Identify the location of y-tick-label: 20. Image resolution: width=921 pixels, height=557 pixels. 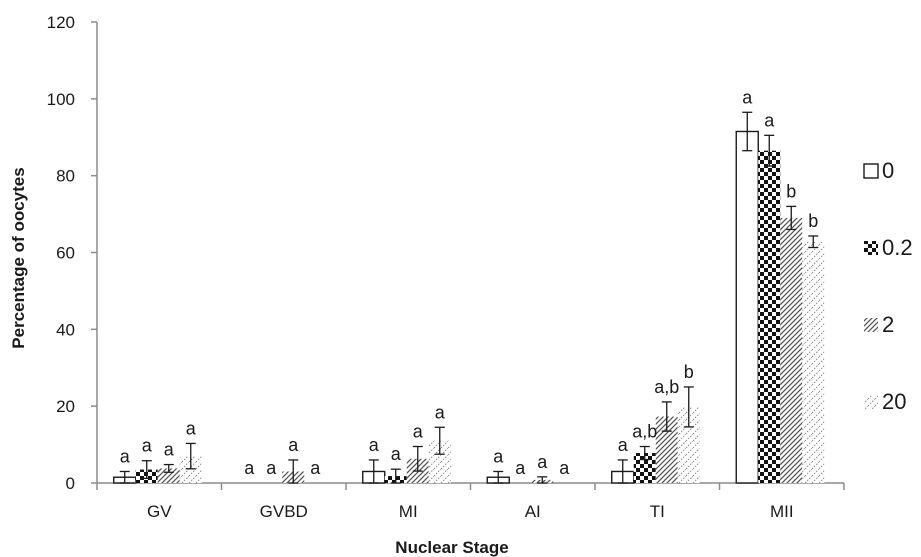
(65, 406).